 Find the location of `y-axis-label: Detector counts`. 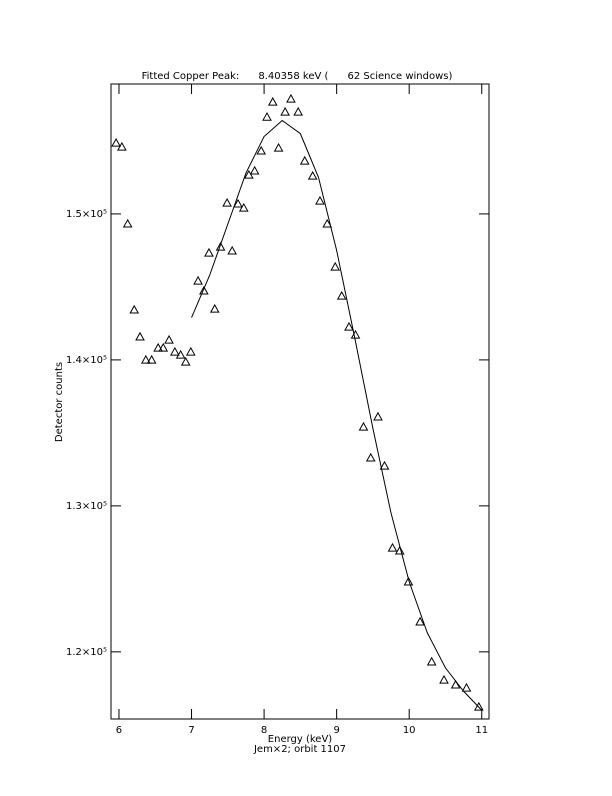

y-axis-label: Detector counts is located at coordinates (59, 402).